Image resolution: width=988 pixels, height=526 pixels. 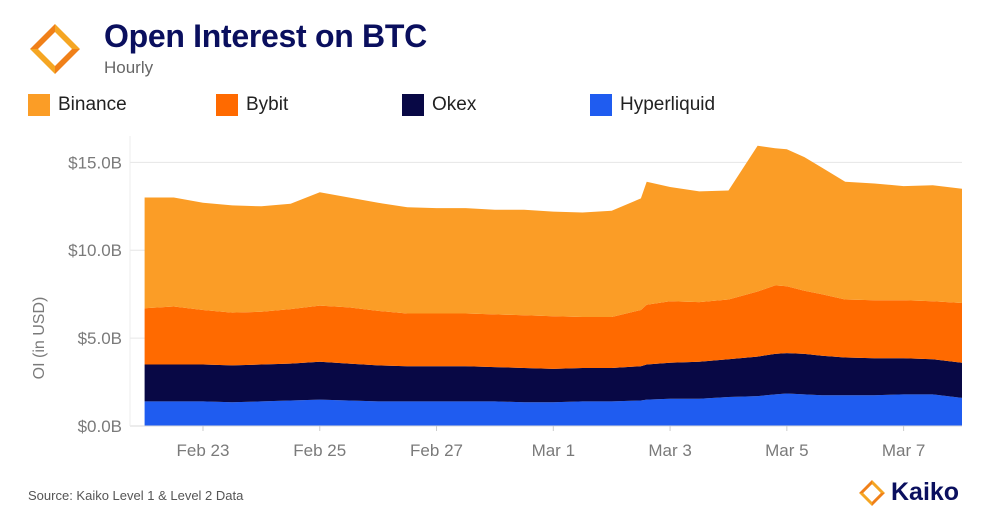 What do you see at coordinates (553, 378) in the screenshot?
I see `area-okex` at bounding box center [553, 378].